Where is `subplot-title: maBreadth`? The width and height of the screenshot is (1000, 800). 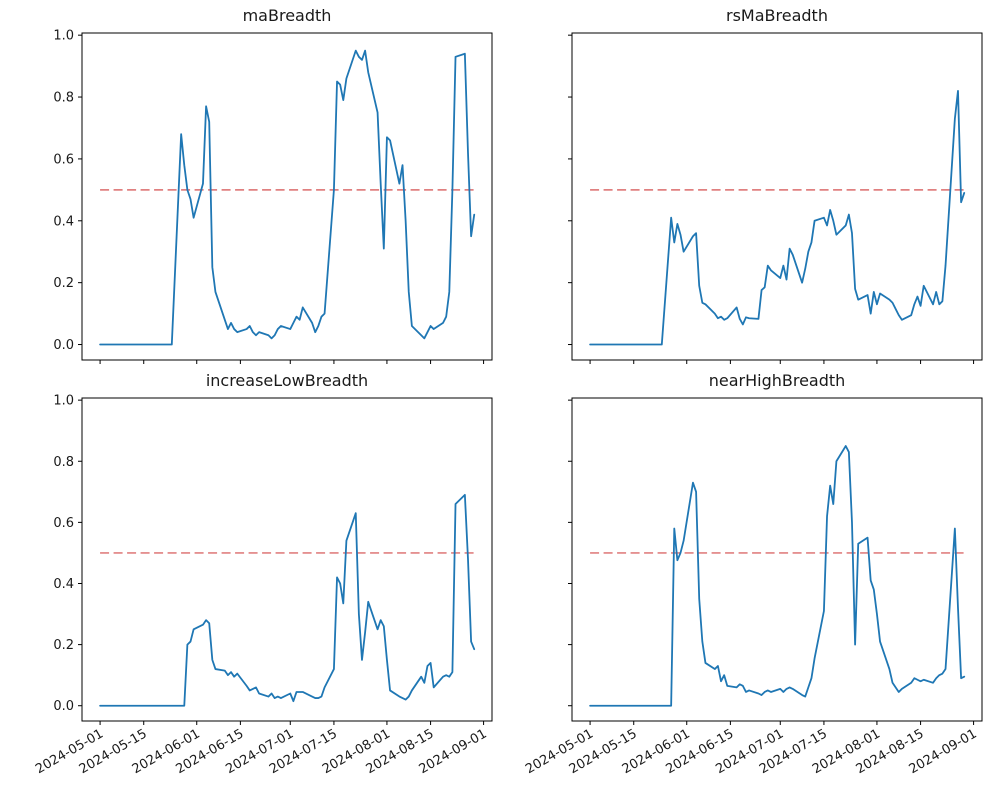
subplot-title: maBreadth is located at coordinates (287, 15).